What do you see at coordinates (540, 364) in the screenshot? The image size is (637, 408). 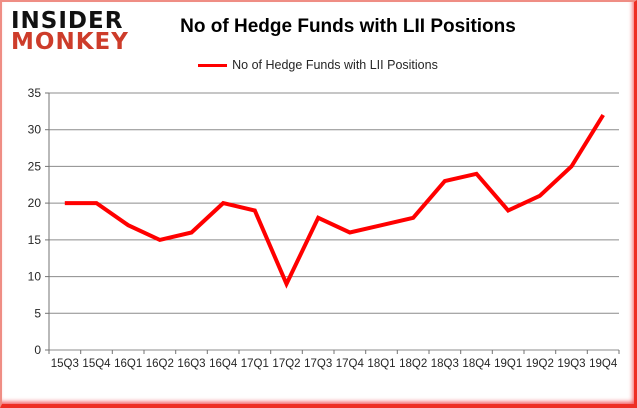 I see `svg-text: 19Q2` at bounding box center [540, 364].